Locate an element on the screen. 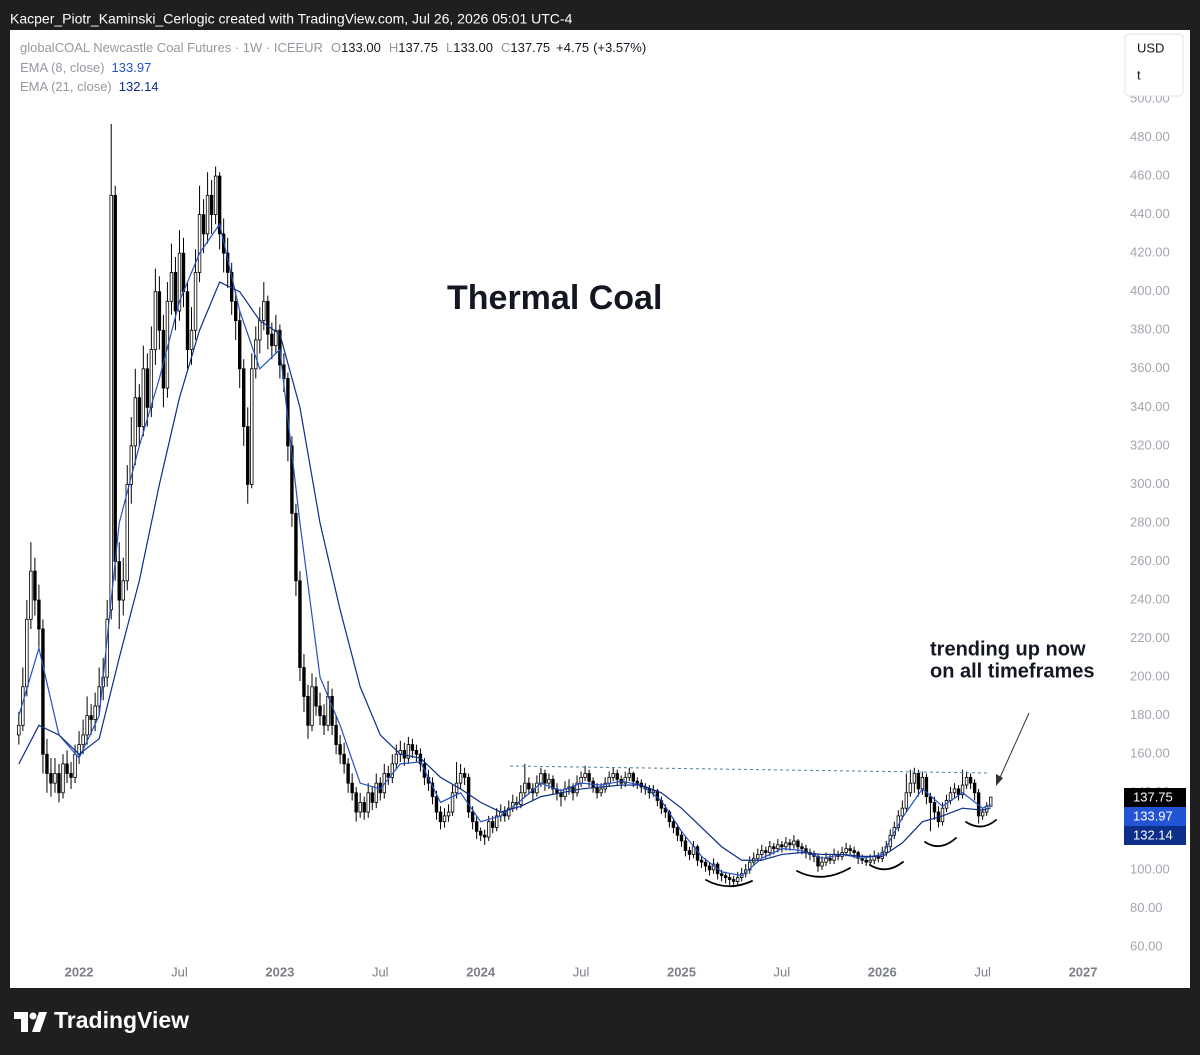 Image resolution: width=1200 pixels, height=1055 pixels. ema21-label-box is located at coordinates (1155, 835).